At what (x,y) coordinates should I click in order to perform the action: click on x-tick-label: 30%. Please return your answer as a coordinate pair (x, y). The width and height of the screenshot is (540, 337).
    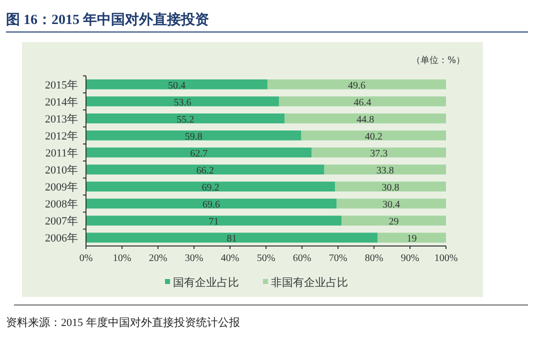
    Looking at the image, I should click on (194, 258).